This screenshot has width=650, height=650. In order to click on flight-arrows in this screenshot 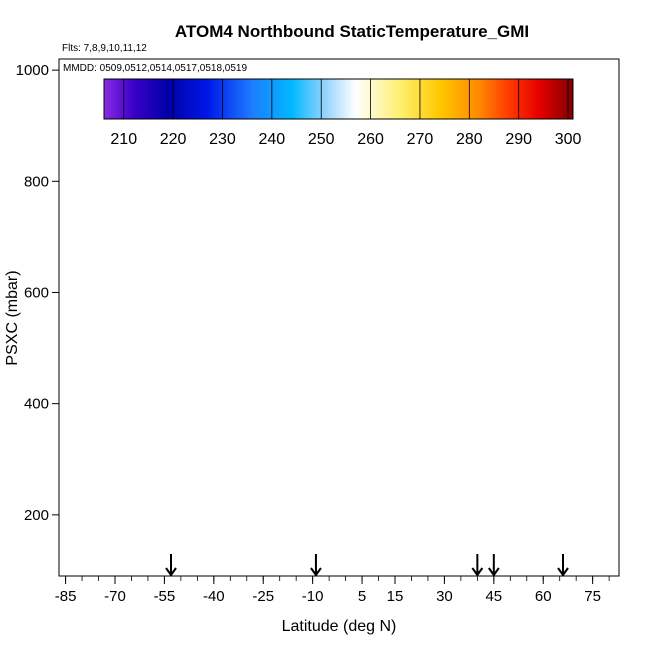, I will do `click(367, 565)`.